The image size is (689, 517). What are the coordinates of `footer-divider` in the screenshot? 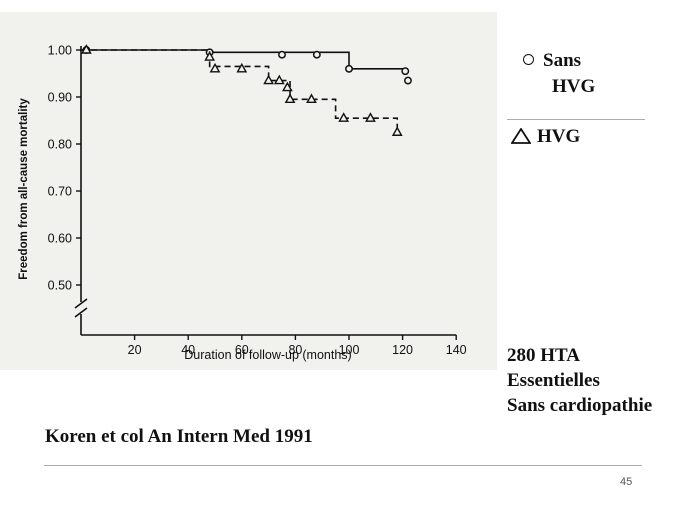 It's located at (343, 465).